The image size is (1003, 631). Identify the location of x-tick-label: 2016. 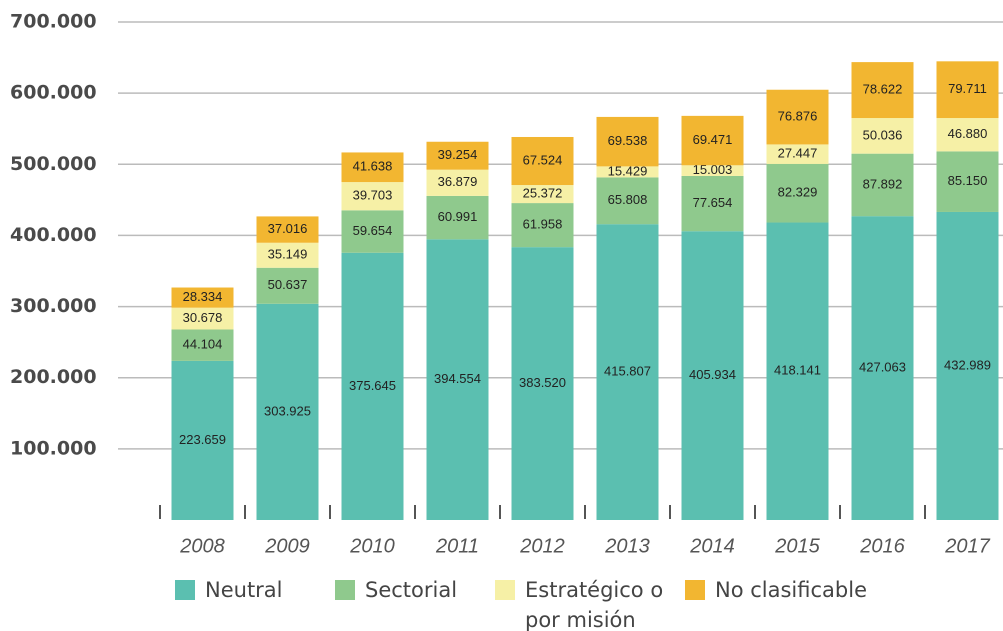
(882, 546).